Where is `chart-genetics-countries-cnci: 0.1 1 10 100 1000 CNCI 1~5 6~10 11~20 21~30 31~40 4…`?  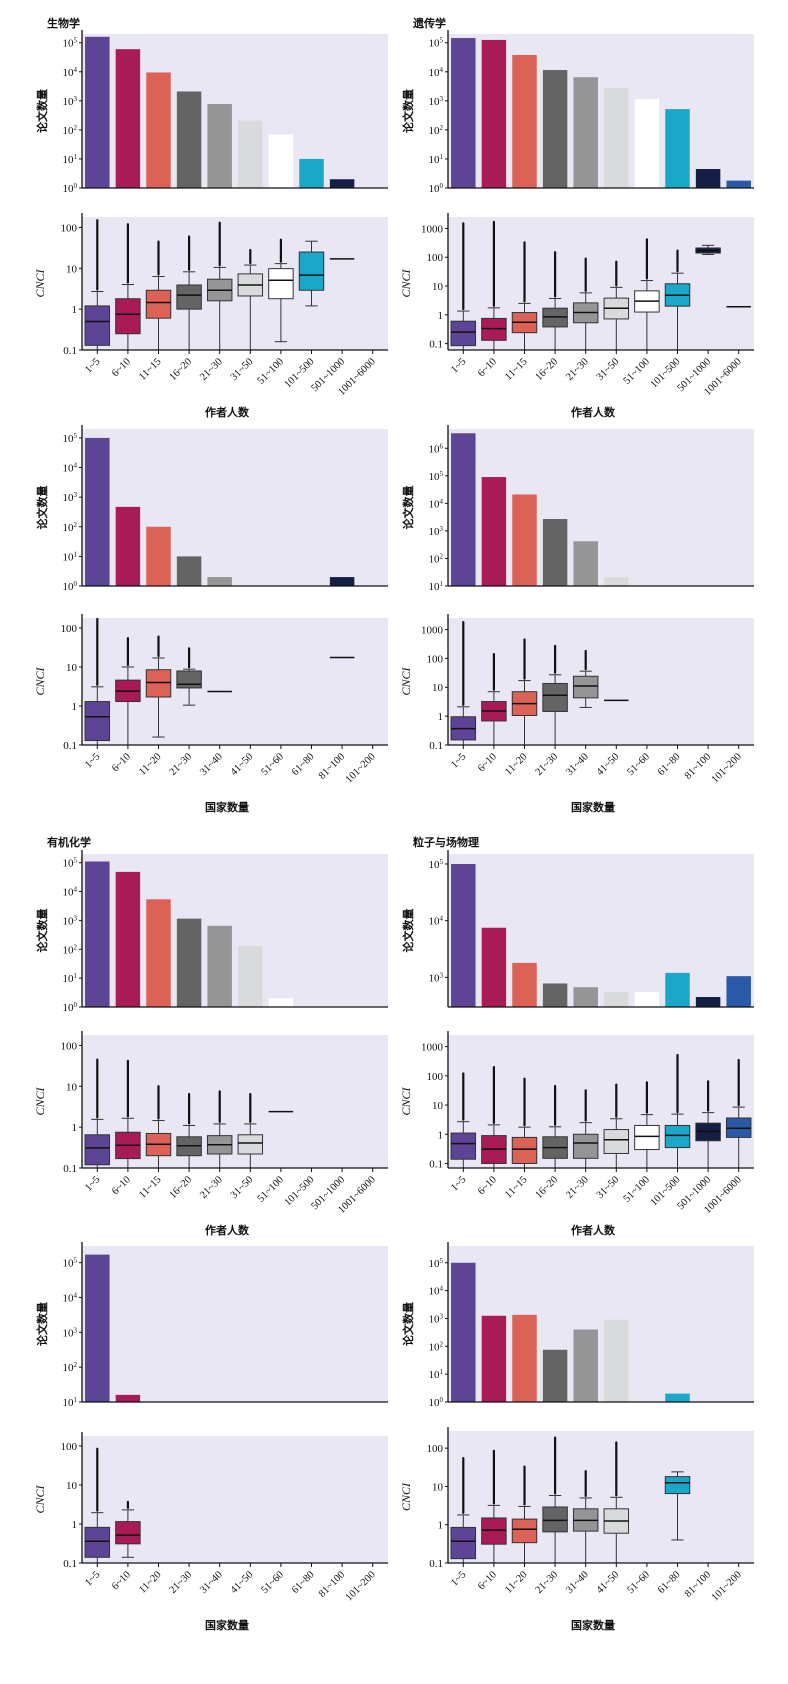 chart-genetics-countries-cnci: 0.1 1 10 100 1000 CNCI 1~5 6~10 11~20 21~30 31~40 4… is located at coordinates (576, 714).